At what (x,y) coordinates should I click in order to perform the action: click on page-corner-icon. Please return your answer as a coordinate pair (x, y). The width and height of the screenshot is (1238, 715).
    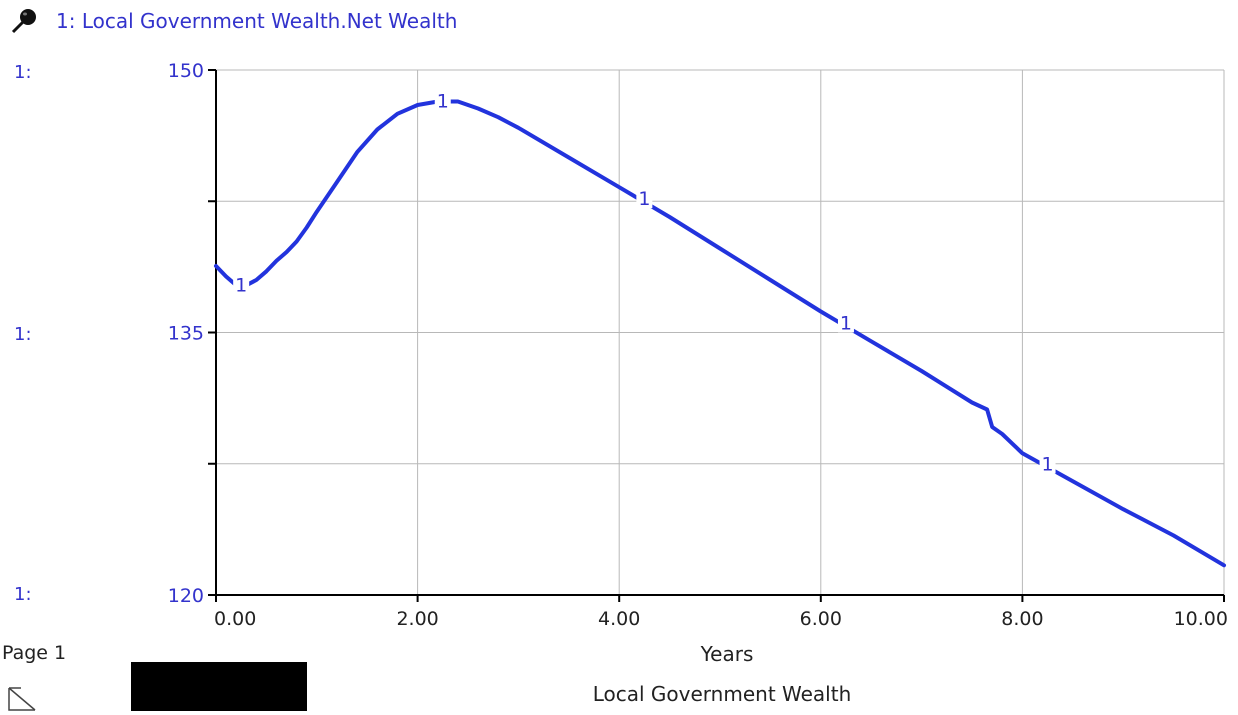
    Looking at the image, I should click on (22, 698).